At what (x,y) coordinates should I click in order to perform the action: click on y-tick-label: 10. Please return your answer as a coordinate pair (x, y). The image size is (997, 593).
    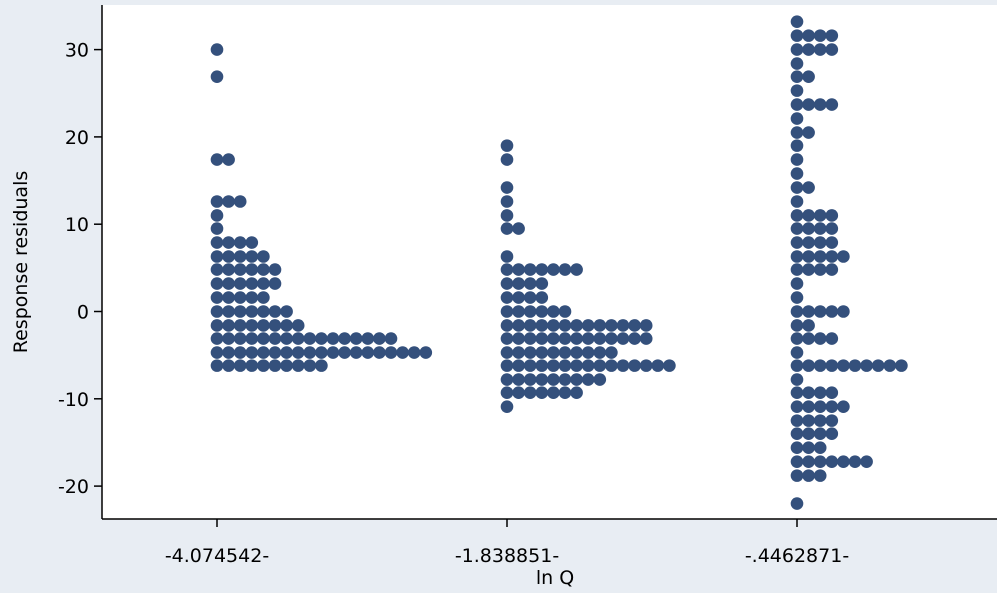
    Looking at the image, I should click on (77, 225).